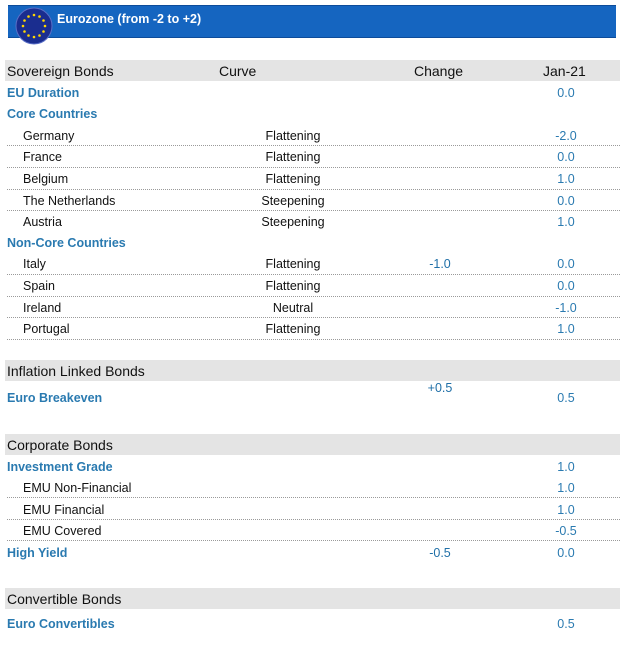 This screenshot has width=624, height=645. I want to click on page-title: Eurozone (from -2 to +2), so click(129, 19).